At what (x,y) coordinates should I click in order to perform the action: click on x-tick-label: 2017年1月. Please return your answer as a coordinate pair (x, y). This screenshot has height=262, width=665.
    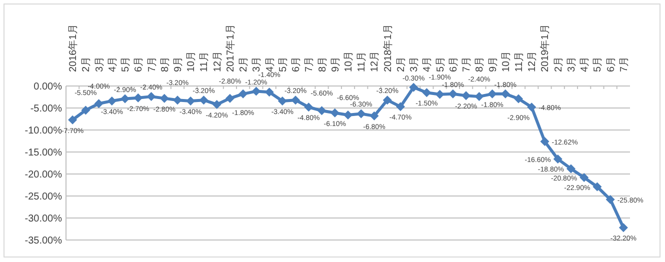
    Looking at the image, I should click on (230, 48).